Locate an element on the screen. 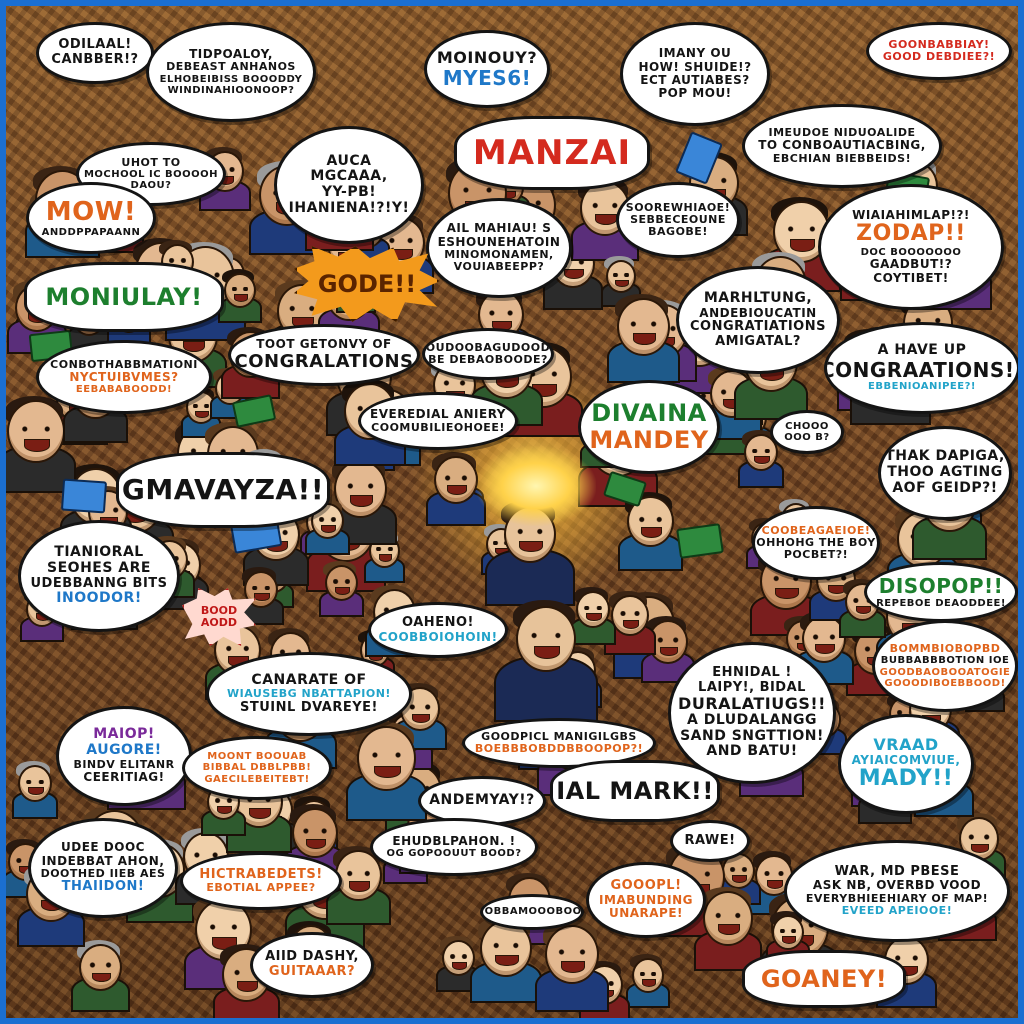 Image resolution: width=1024 pixels, height=1024 pixels. bubble-line: GOOODIBOEBBOOD! is located at coordinates (945, 683).